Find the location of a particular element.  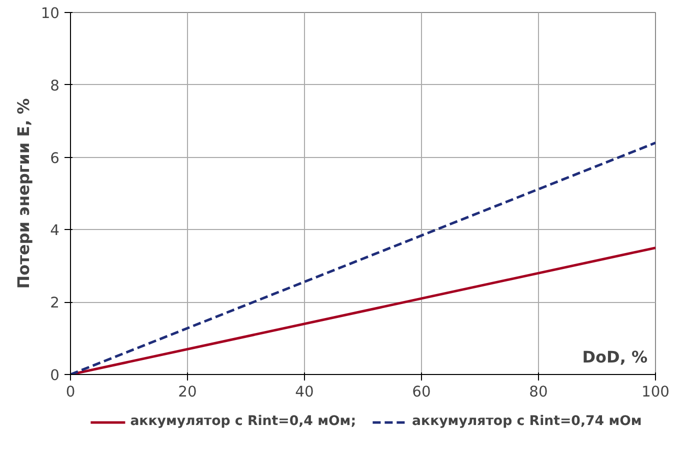

y-tick-label: 6 is located at coordinates (55, 158).